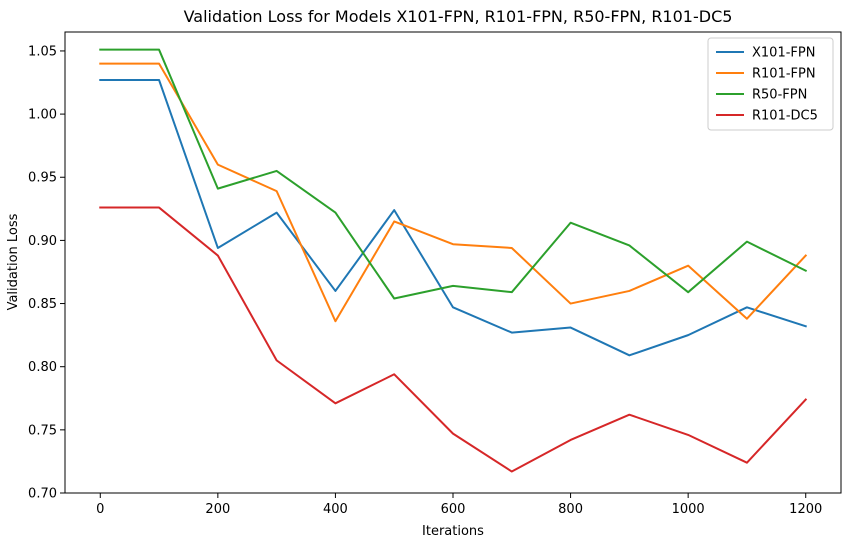 Image resolution: width=846 pixels, height=547 pixels. Describe the element at coordinates (785, 116) in the screenshot. I see `legend-label: R101-DC5` at that location.